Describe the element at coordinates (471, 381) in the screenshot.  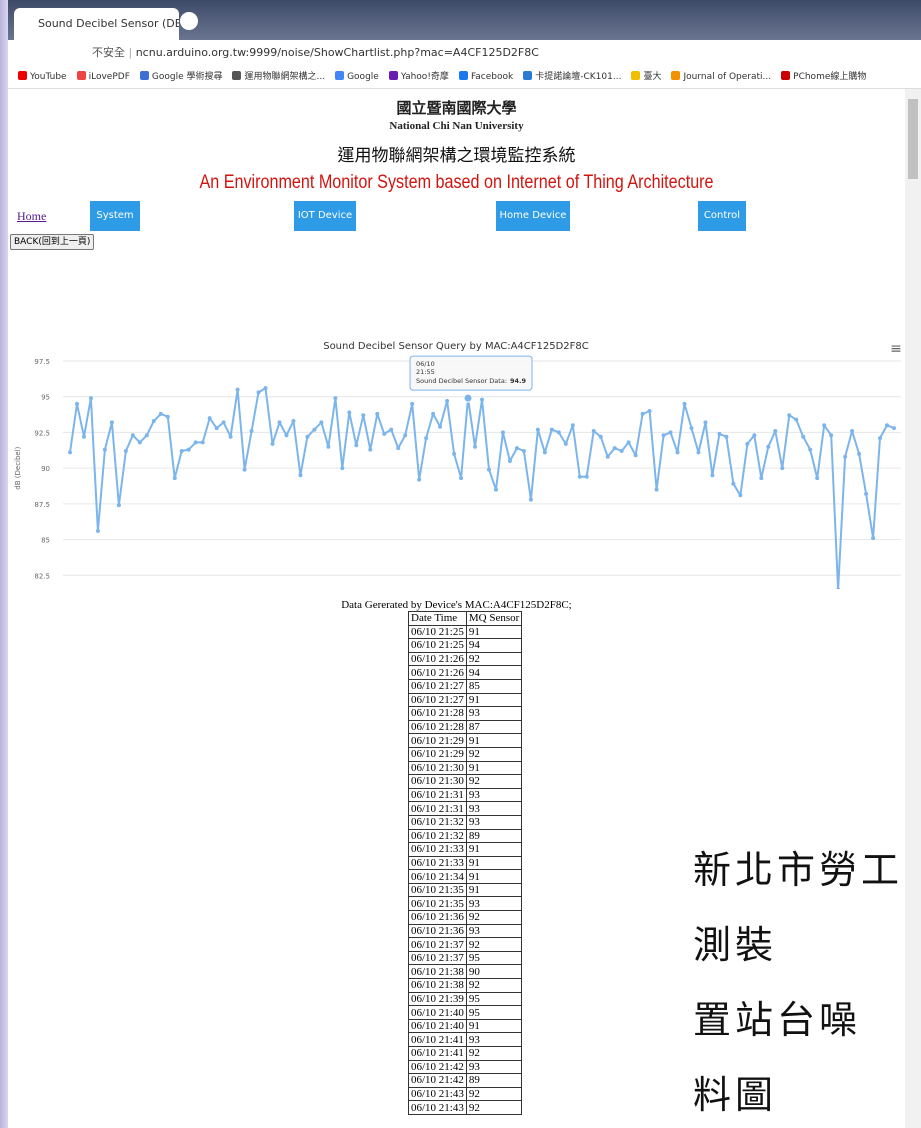
I see `tooltip-series: Sound Decibel Sensor Data: 94.9` at that location.